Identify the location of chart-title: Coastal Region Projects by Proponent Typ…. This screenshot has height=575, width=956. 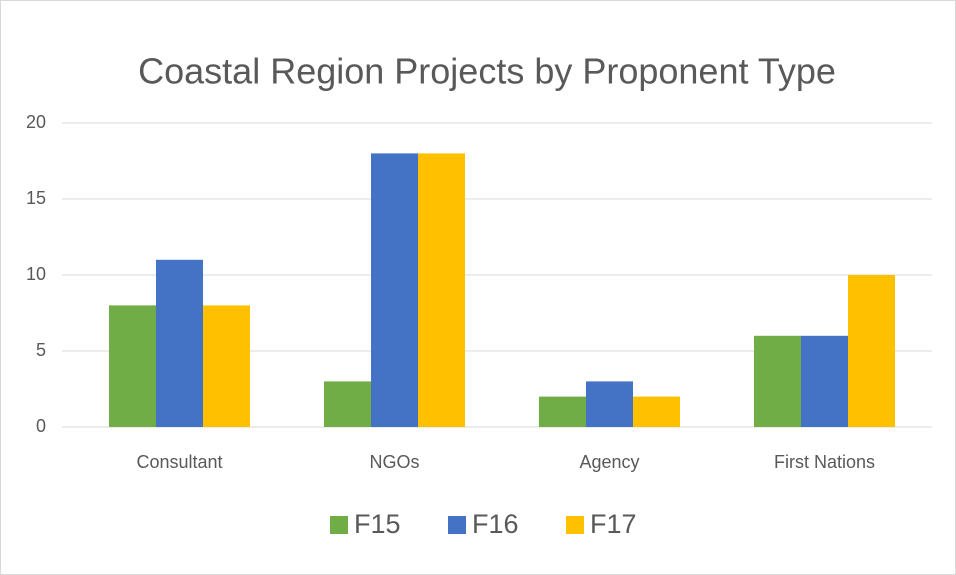
(487, 71).